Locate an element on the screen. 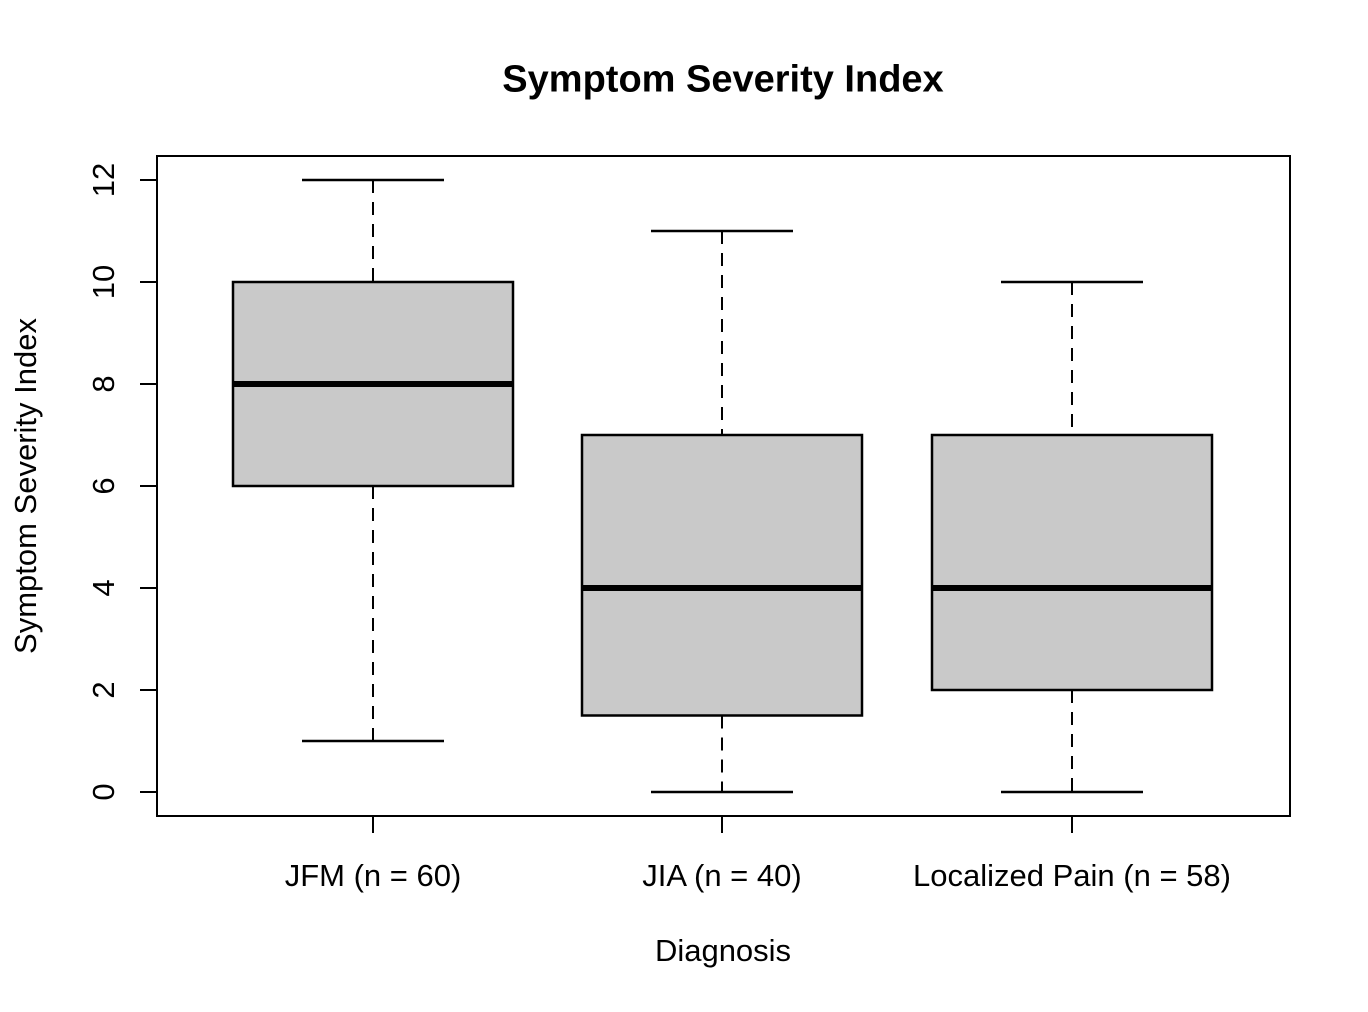 This screenshot has width=1368, height=1012. y-tick-label: 2 is located at coordinates (103, 690).